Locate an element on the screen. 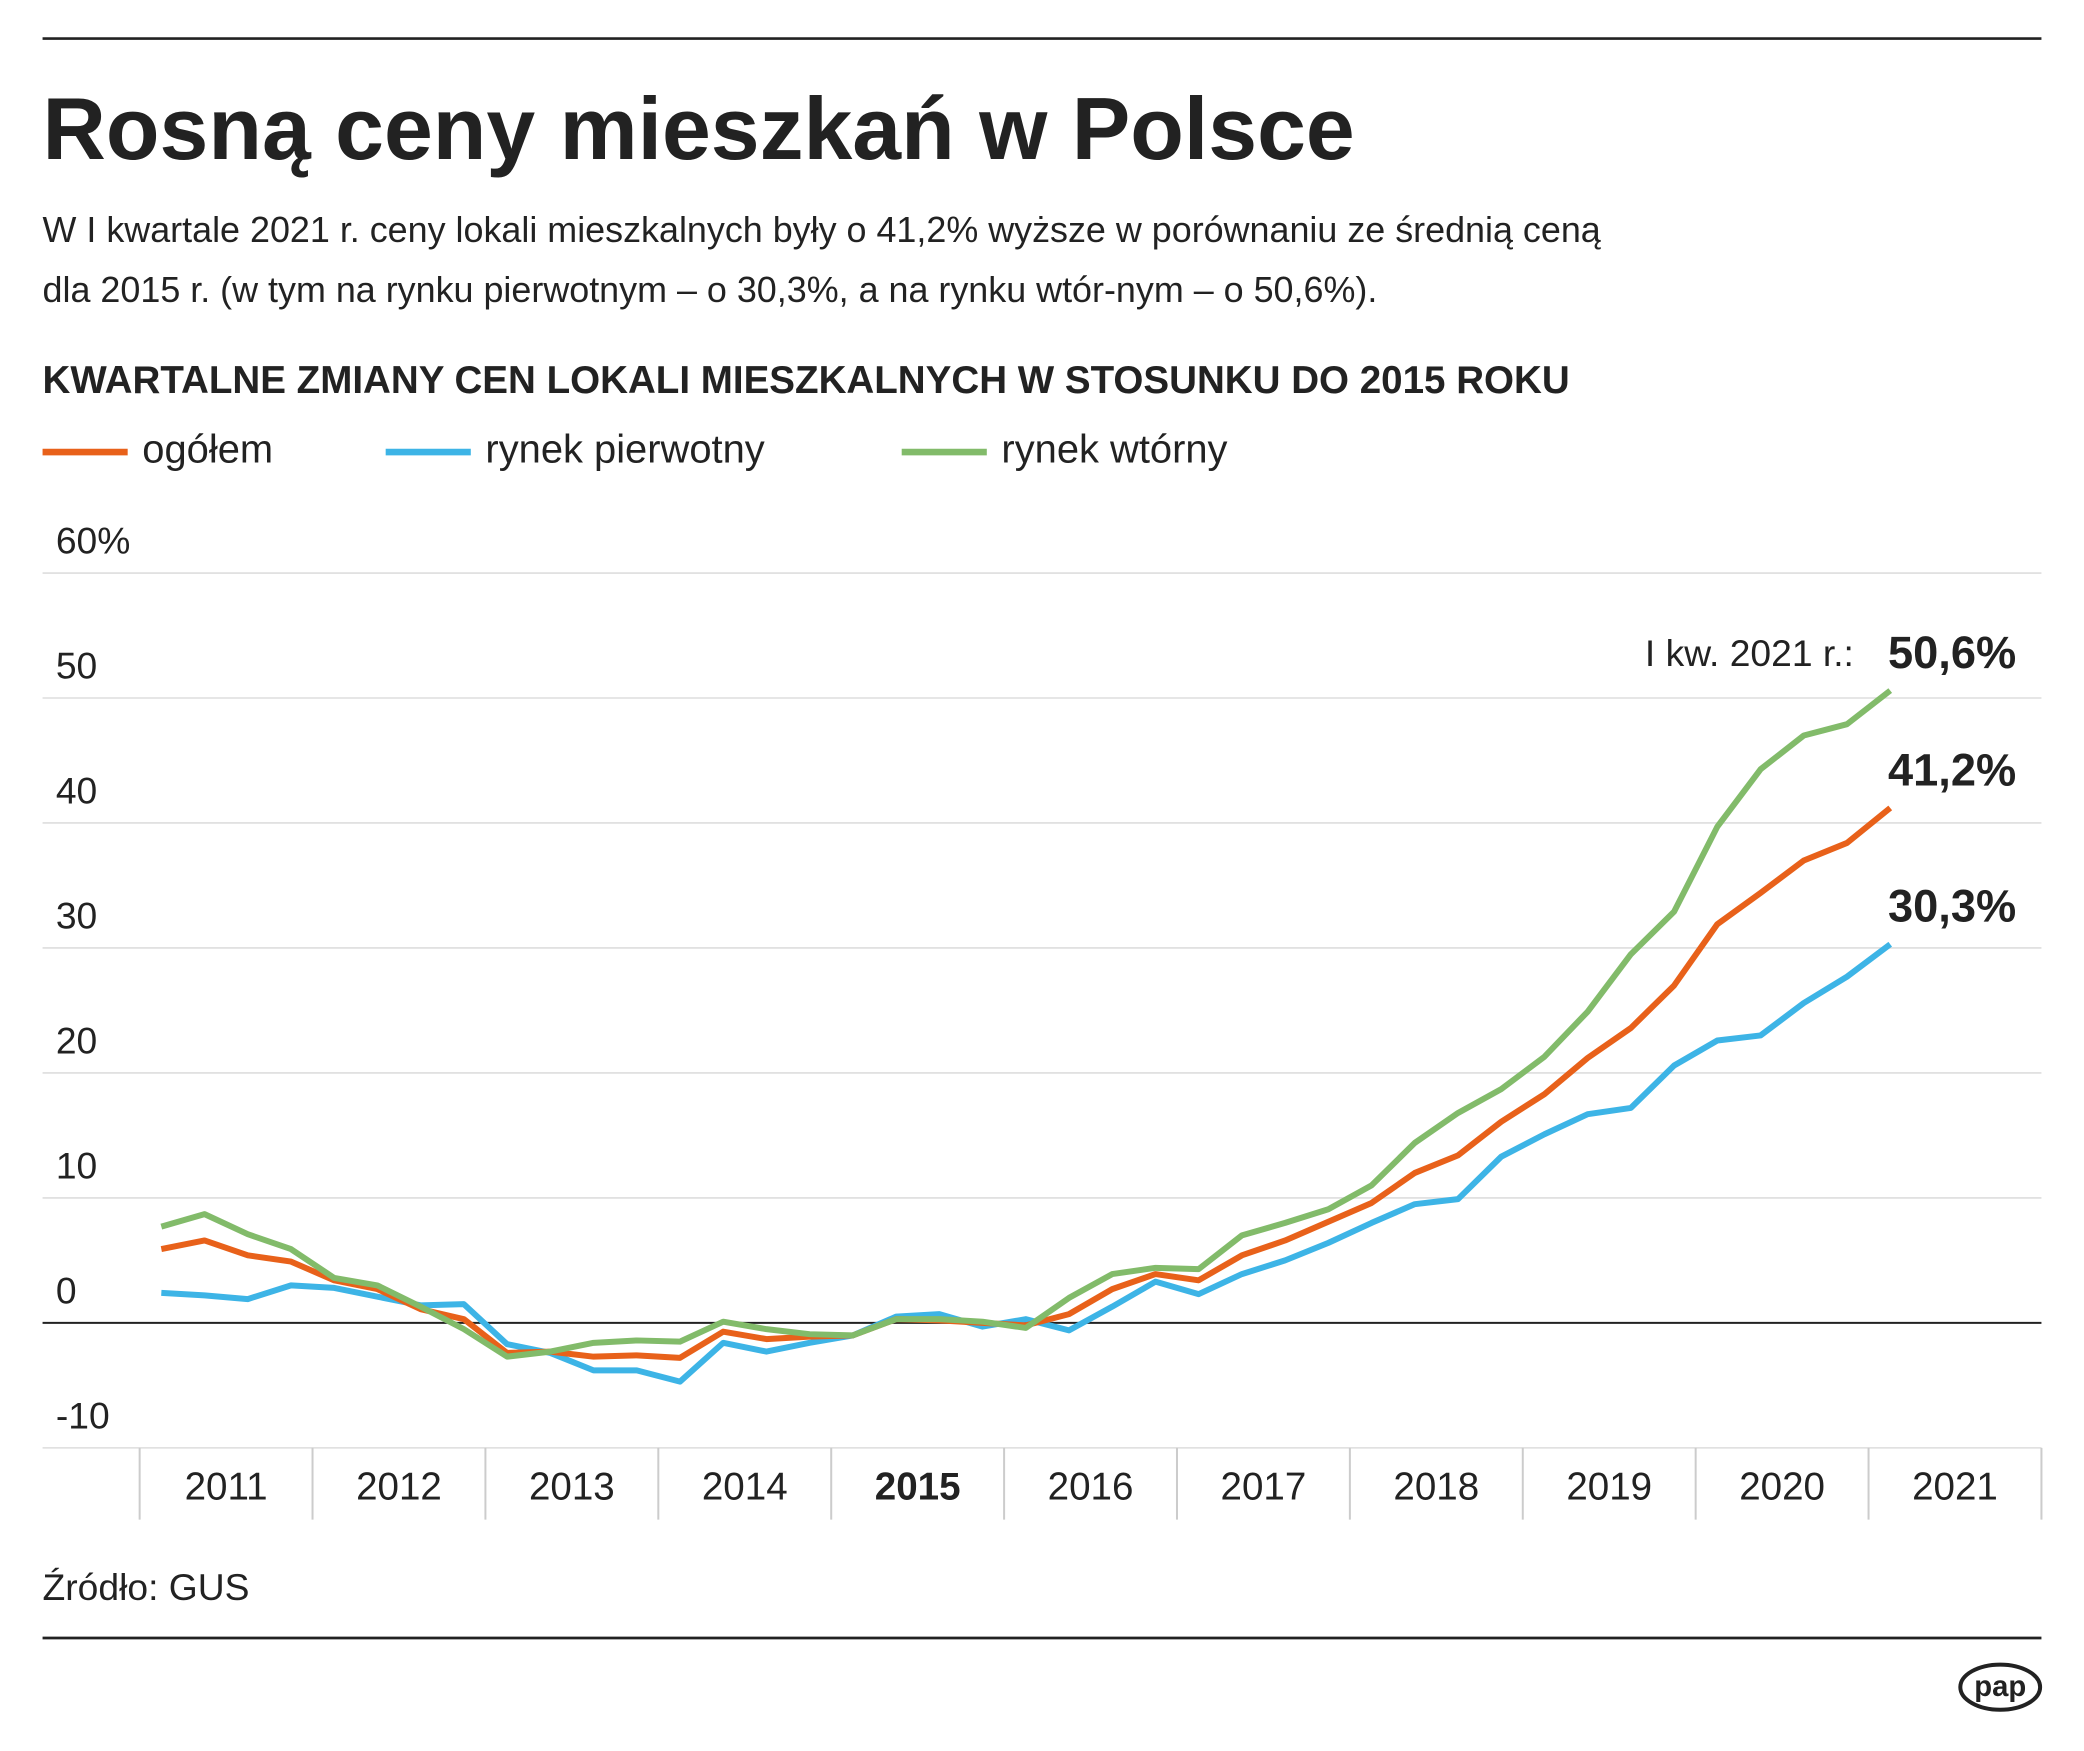 The image size is (2084, 1751). title: Rosną ceny mieszkań w Polsce is located at coordinates (699, 129).